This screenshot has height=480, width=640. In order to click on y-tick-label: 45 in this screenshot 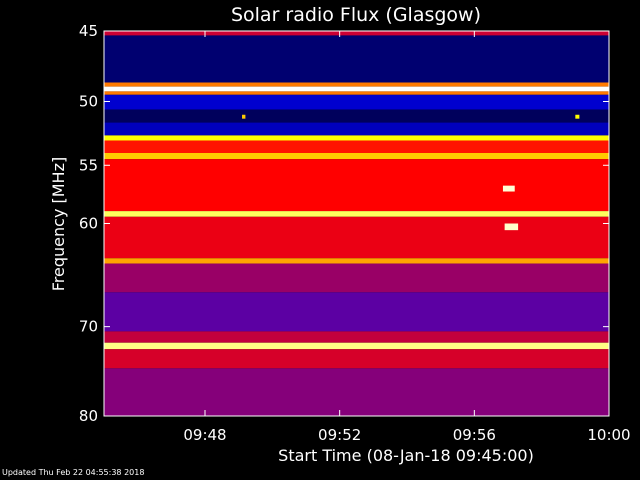, I will do `click(88, 31)`.